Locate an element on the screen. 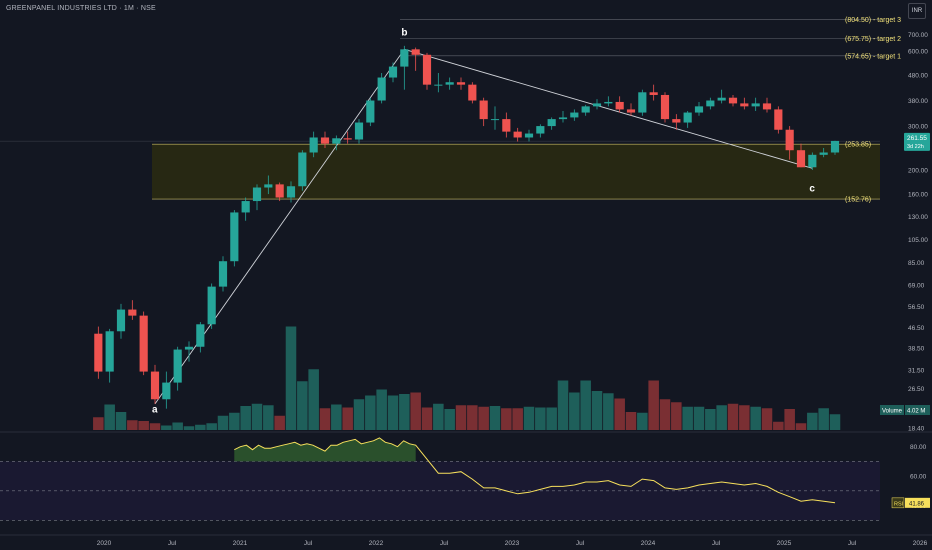 The height and width of the screenshot is (550, 932). level-label: (574.65) - target 1 is located at coordinates (873, 56).